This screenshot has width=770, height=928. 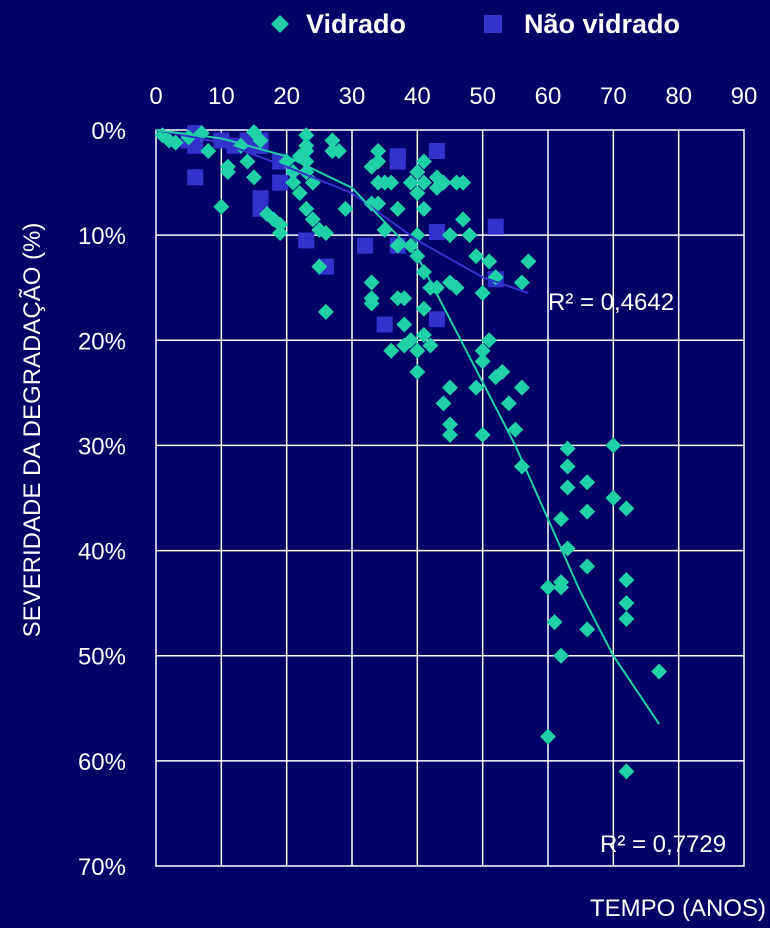 I want to click on legend-label-vidrado: Vidrado, so click(x=356, y=24).